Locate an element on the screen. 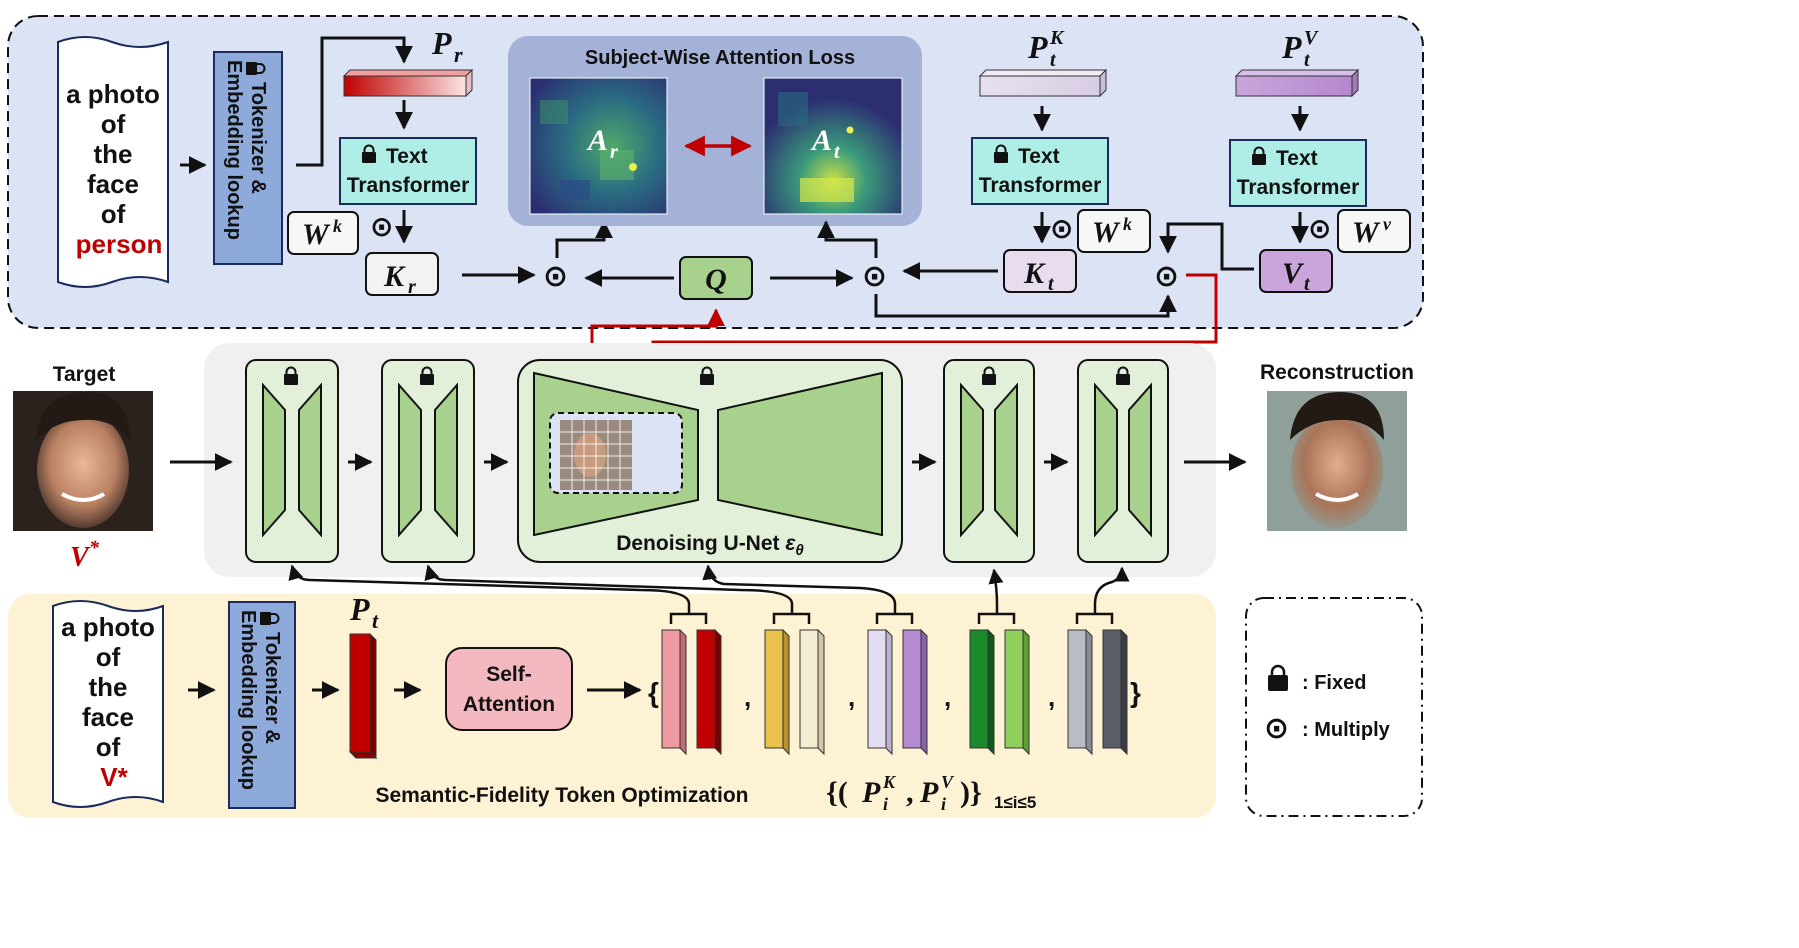  text-transformer-middle: Text Transformer is located at coordinates (1040, 171).